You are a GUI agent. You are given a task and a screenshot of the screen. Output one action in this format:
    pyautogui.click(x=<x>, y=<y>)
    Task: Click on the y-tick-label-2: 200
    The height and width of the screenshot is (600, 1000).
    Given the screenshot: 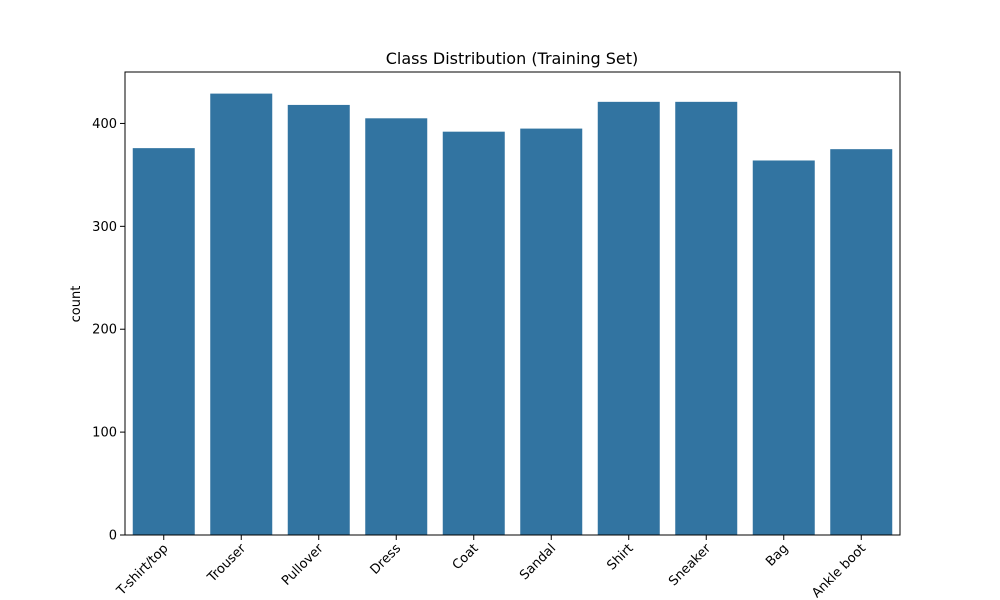 What is the action you would take?
    pyautogui.click(x=104, y=330)
    